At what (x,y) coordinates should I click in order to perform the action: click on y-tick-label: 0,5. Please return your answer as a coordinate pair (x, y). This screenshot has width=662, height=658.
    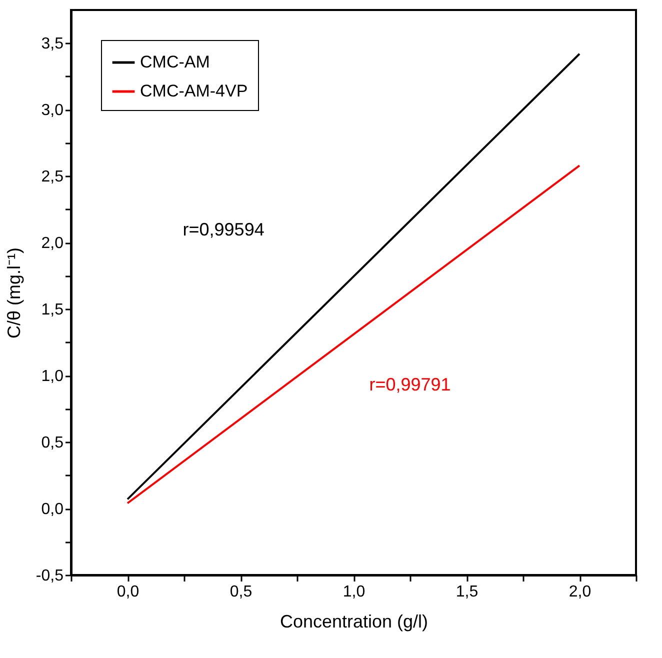
    Looking at the image, I should click on (52, 443).